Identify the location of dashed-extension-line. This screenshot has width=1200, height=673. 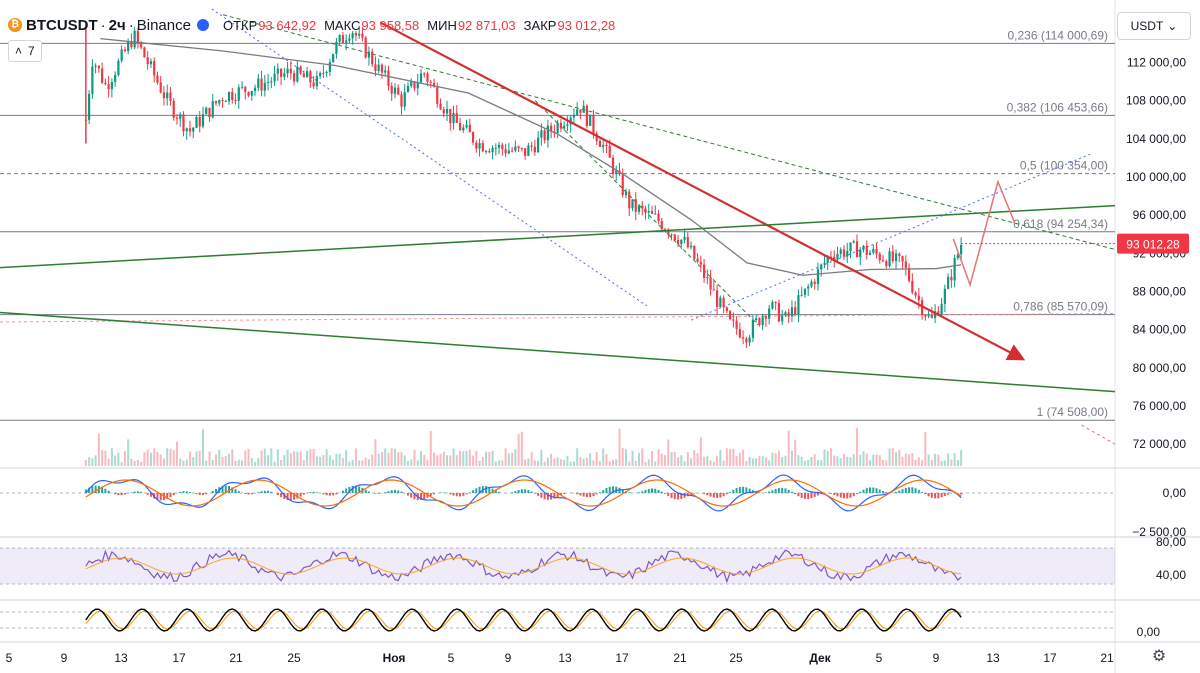
(1098, 434).